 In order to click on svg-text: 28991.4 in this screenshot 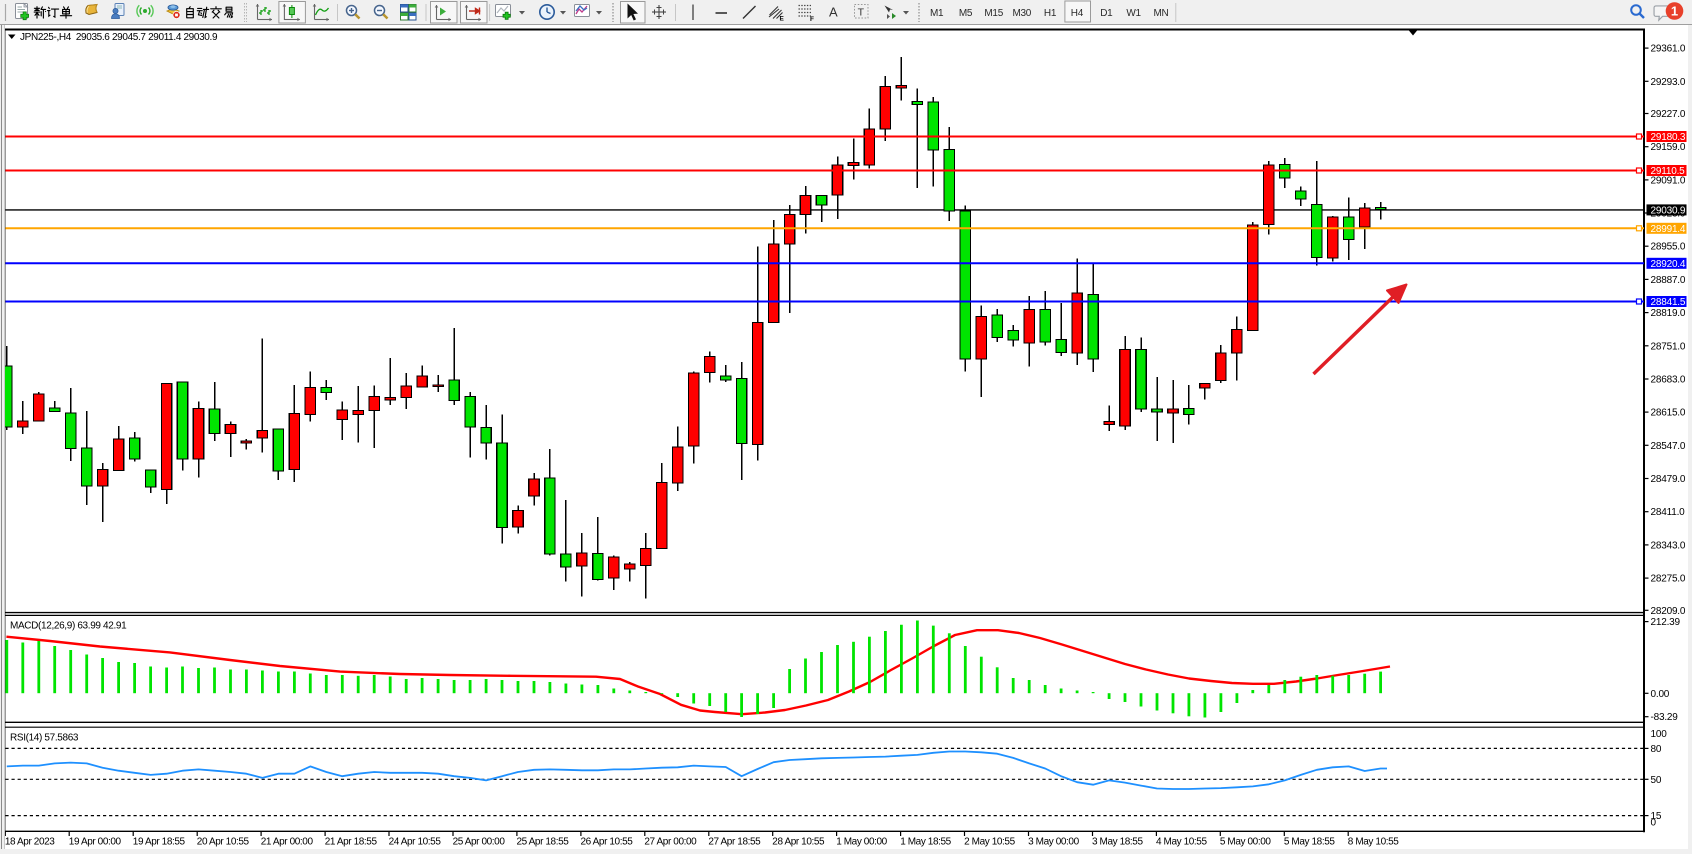, I will do `click(1668, 229)`.